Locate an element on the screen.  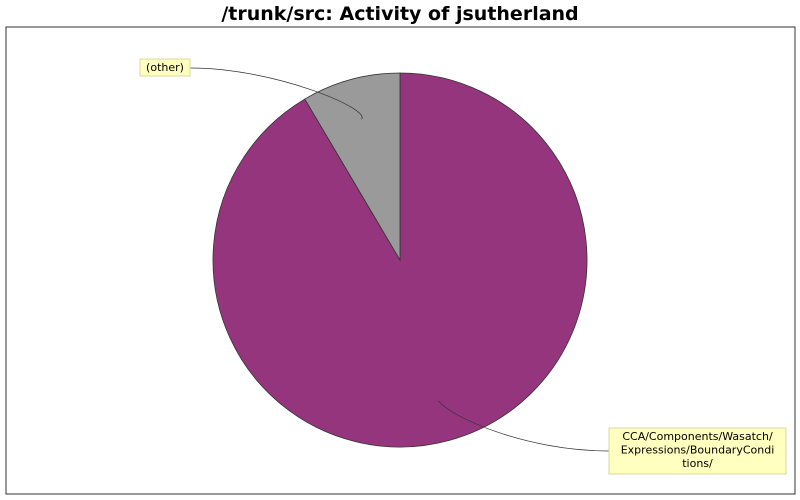
slice-label-0-line-1: Expressions/BoundaryCondi is located at coordinates (698, 450).